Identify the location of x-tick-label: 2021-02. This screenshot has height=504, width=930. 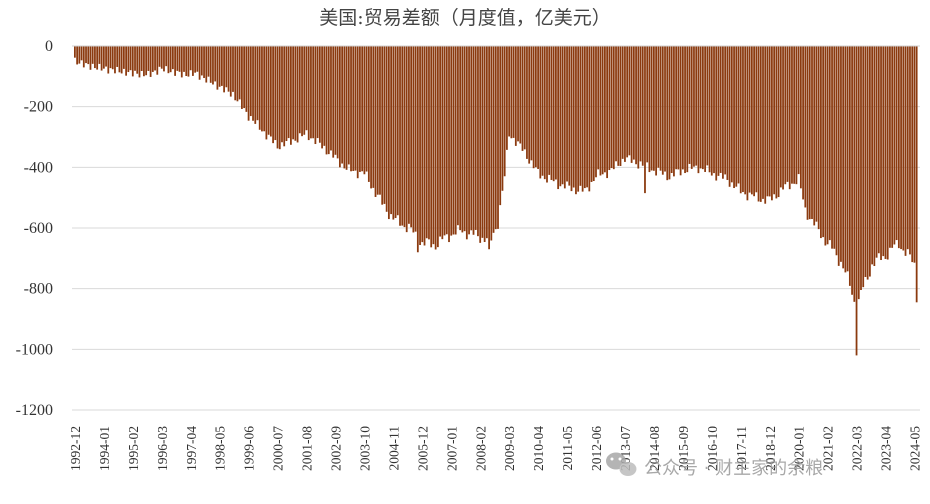
(828, 448).